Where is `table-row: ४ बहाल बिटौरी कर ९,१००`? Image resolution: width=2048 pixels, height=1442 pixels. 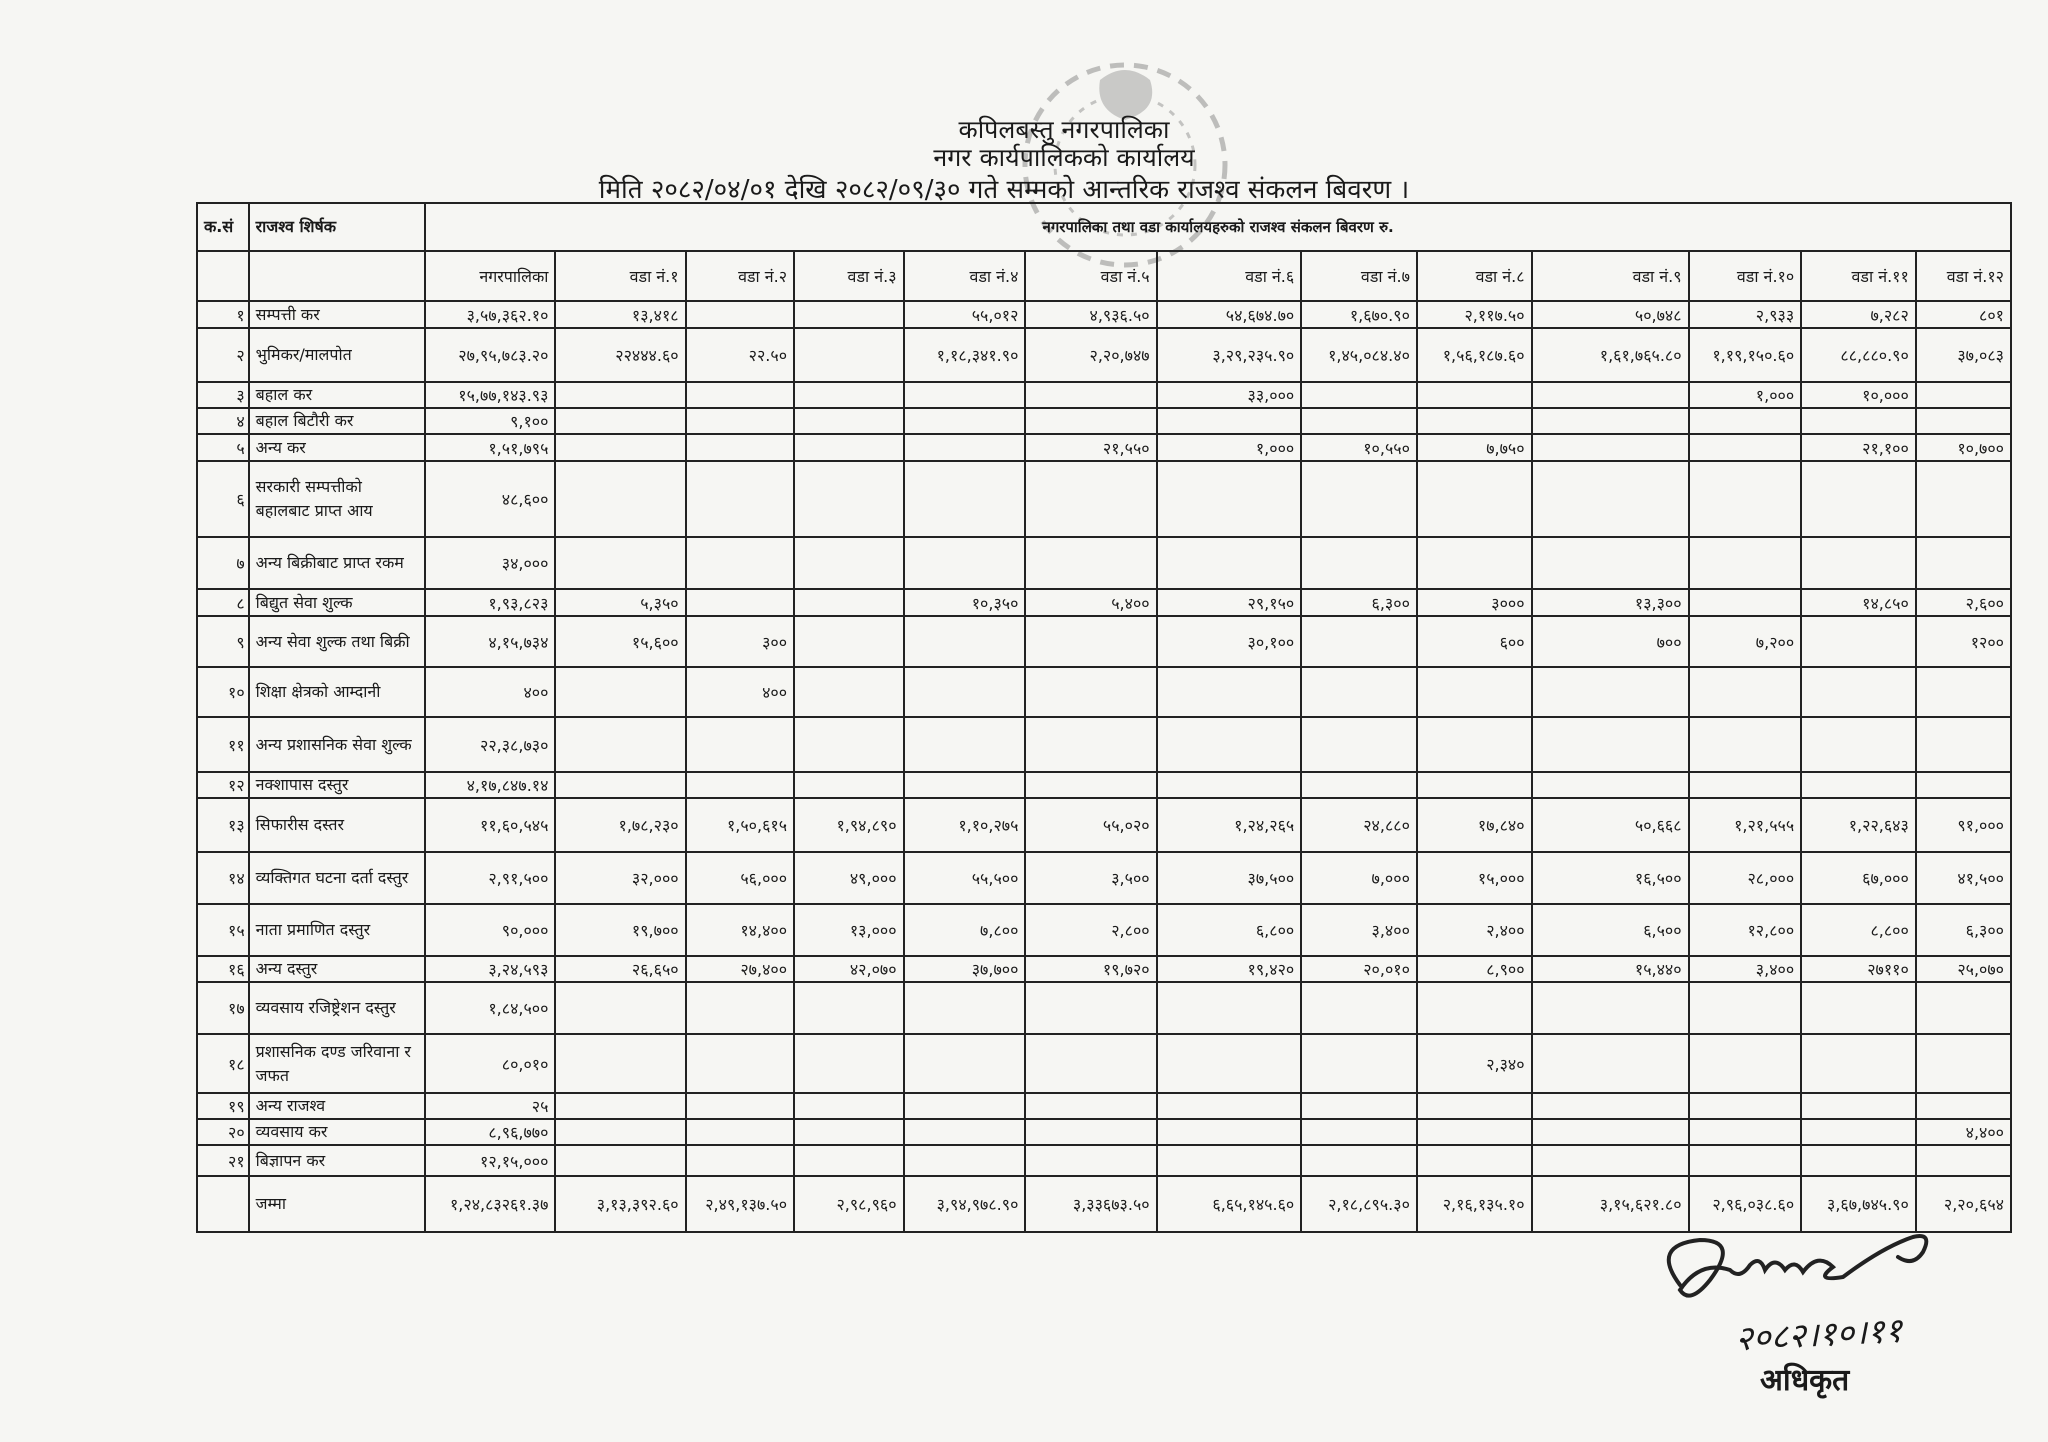 table-row: ४ बहाल बिटौरी कर ९,१०० is located at coordinates (1104, 421).